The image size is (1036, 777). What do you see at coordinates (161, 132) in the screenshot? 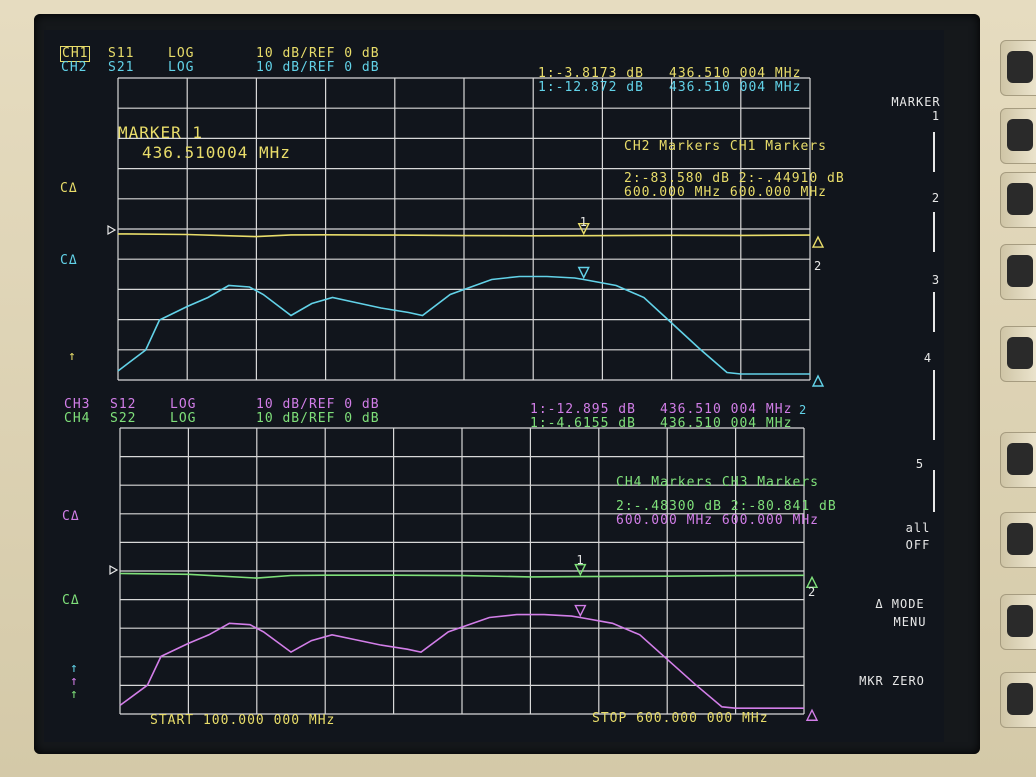
I see `marker-title: MARKER 1` at bounding box center [161, 132].